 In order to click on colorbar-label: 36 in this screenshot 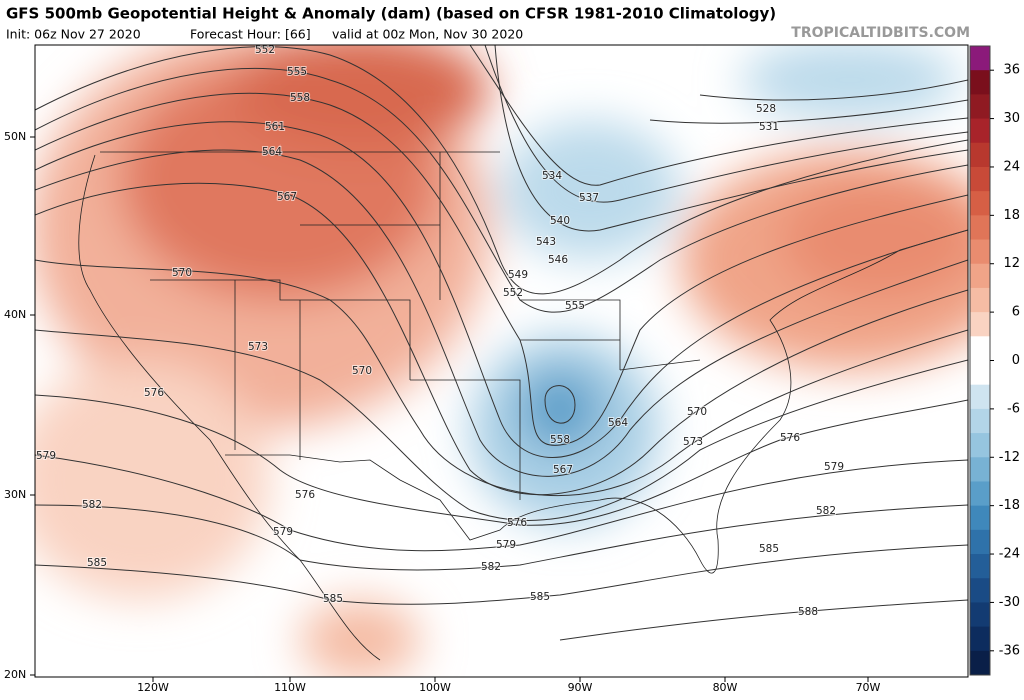, I will do `click(1011, 70)`.